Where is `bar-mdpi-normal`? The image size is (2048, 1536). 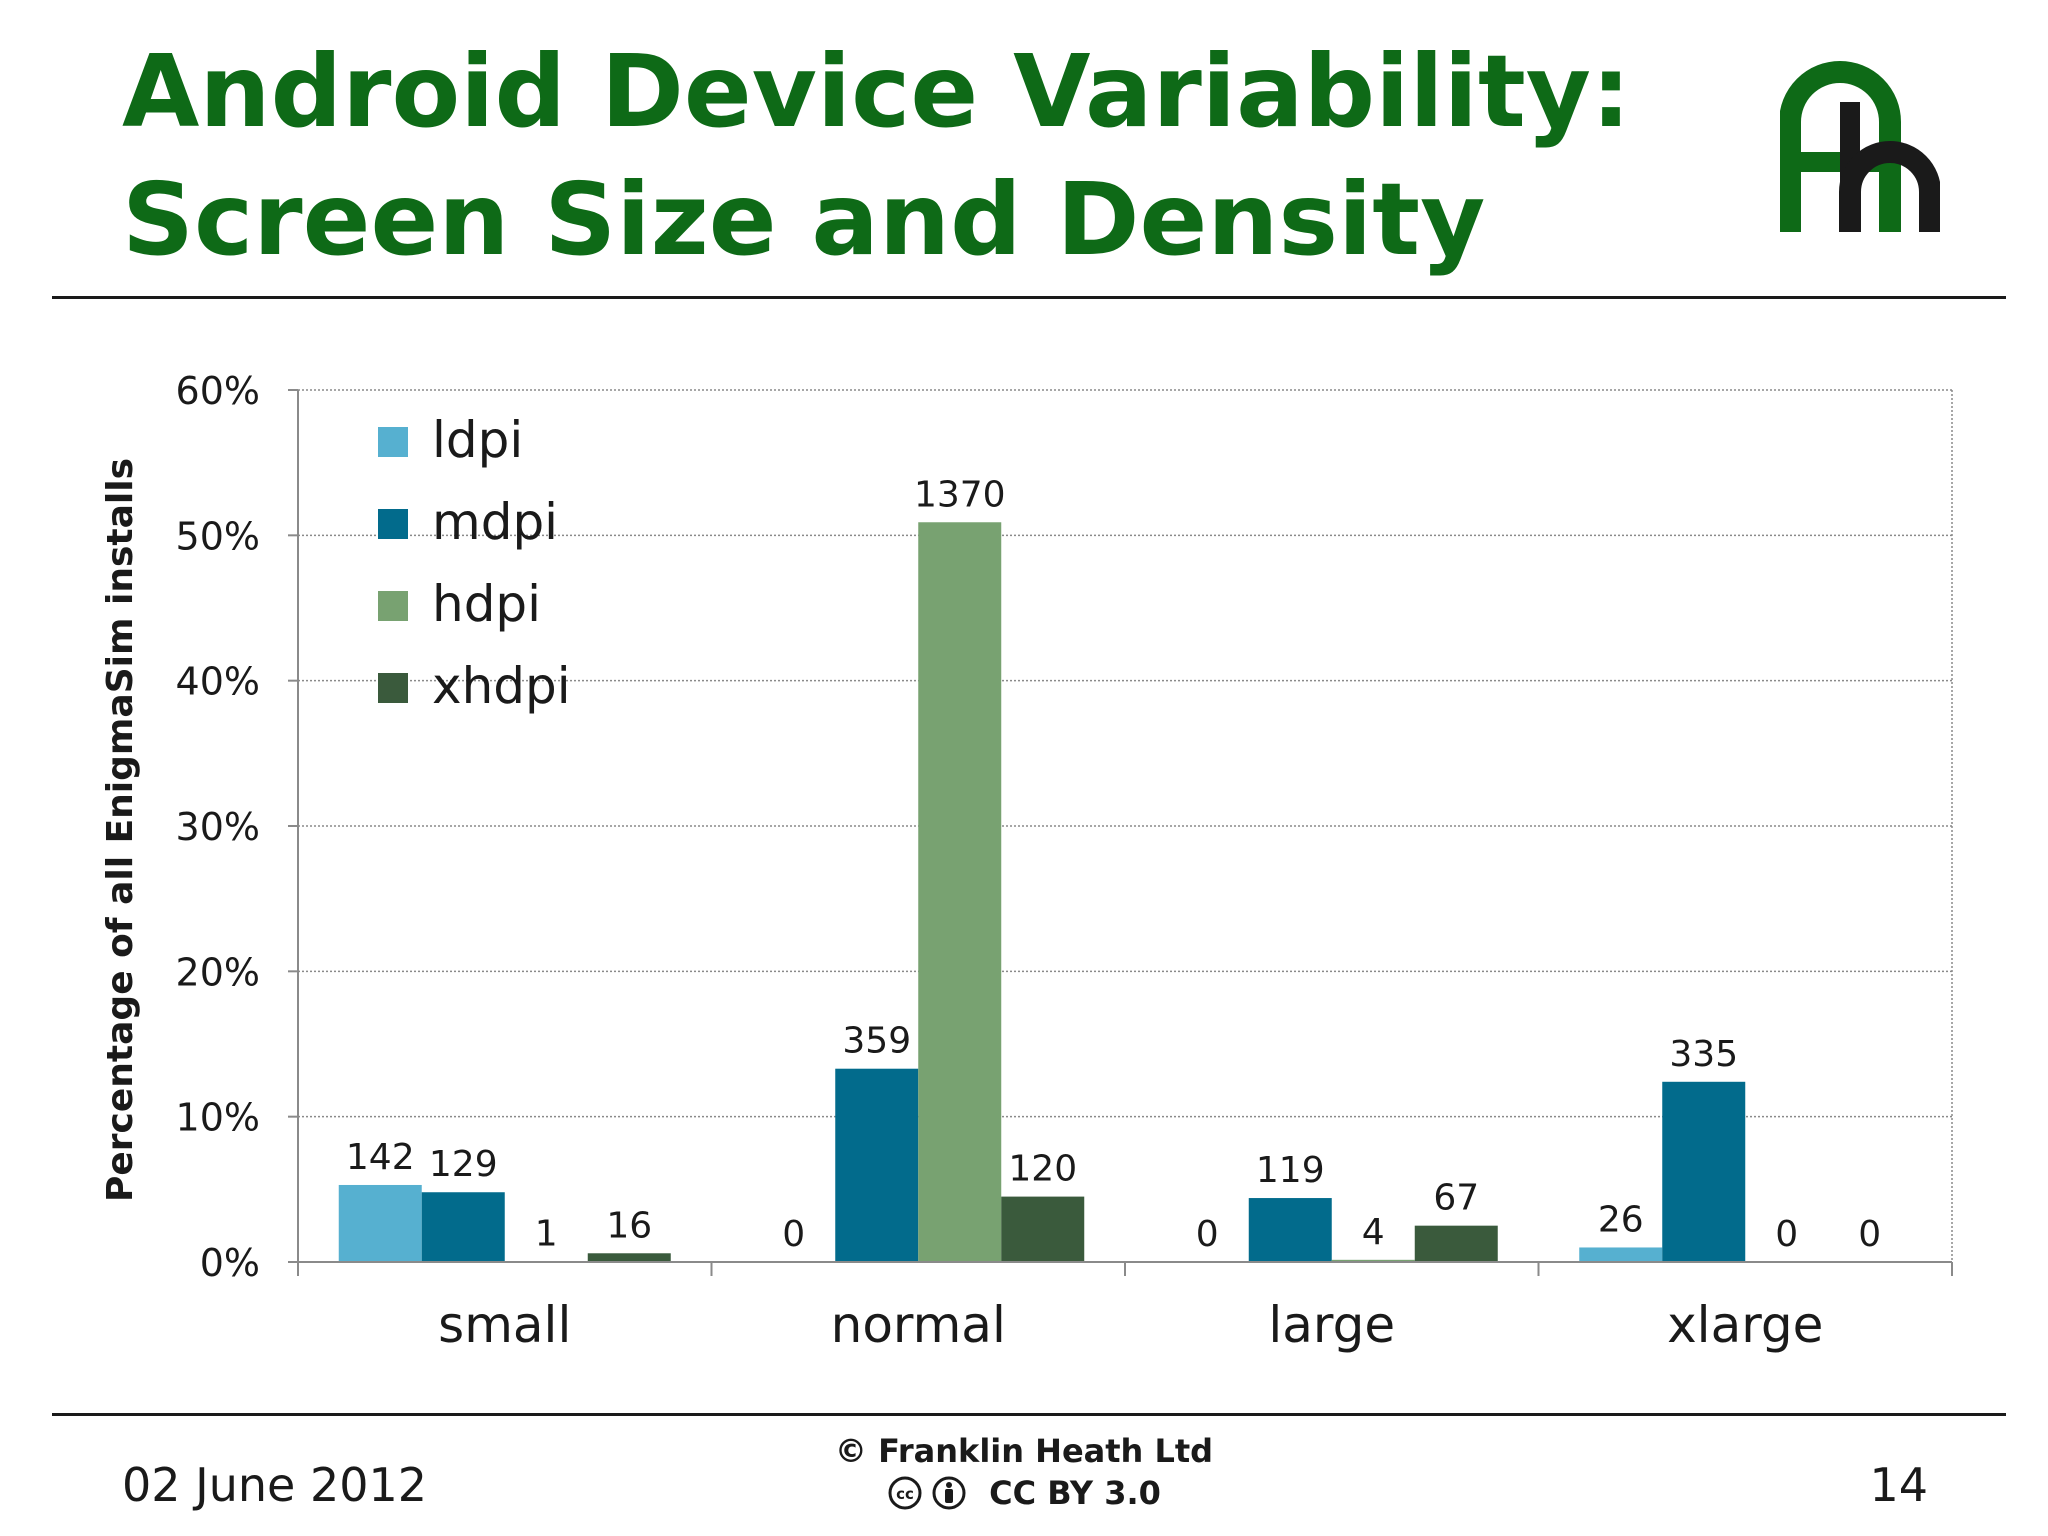
bar-mdpi-normal is located at coordinates (877, 1165).